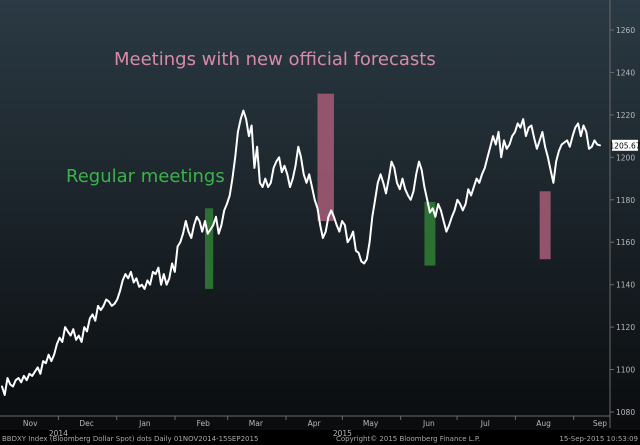  I want to click on x-tick-label-may: May, so click(371, 423).